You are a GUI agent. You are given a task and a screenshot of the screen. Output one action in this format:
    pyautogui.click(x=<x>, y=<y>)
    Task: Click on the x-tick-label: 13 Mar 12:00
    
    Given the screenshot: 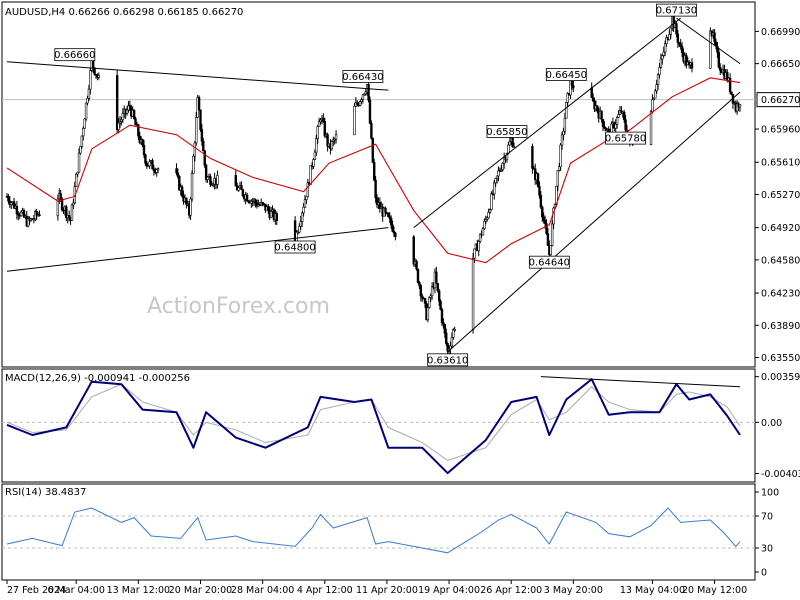 What is the action you would take?
    pyautogui.click(x=138, y=590)
    